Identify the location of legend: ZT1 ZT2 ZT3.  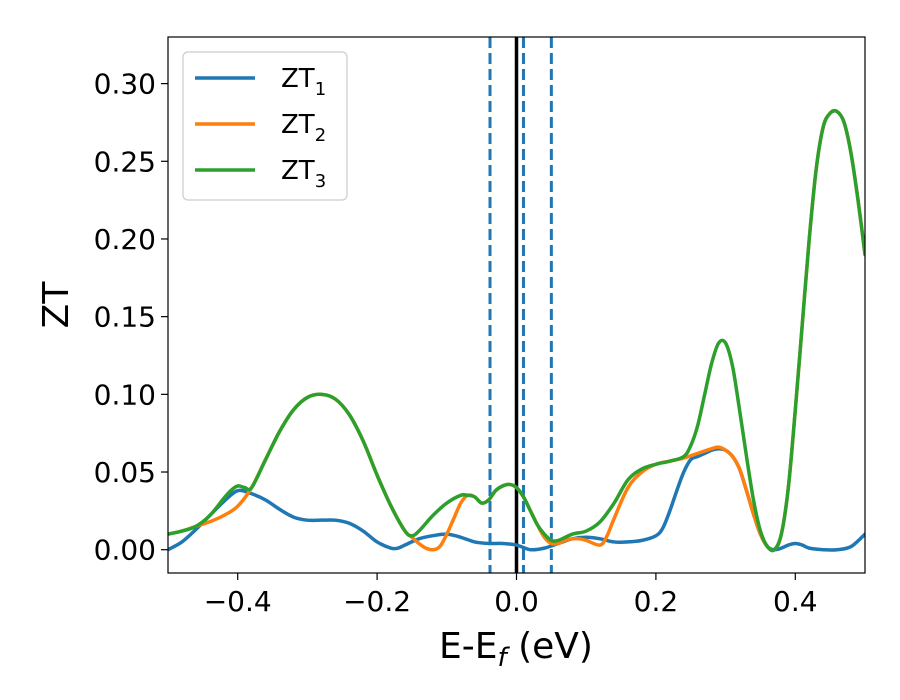
(265, 126).